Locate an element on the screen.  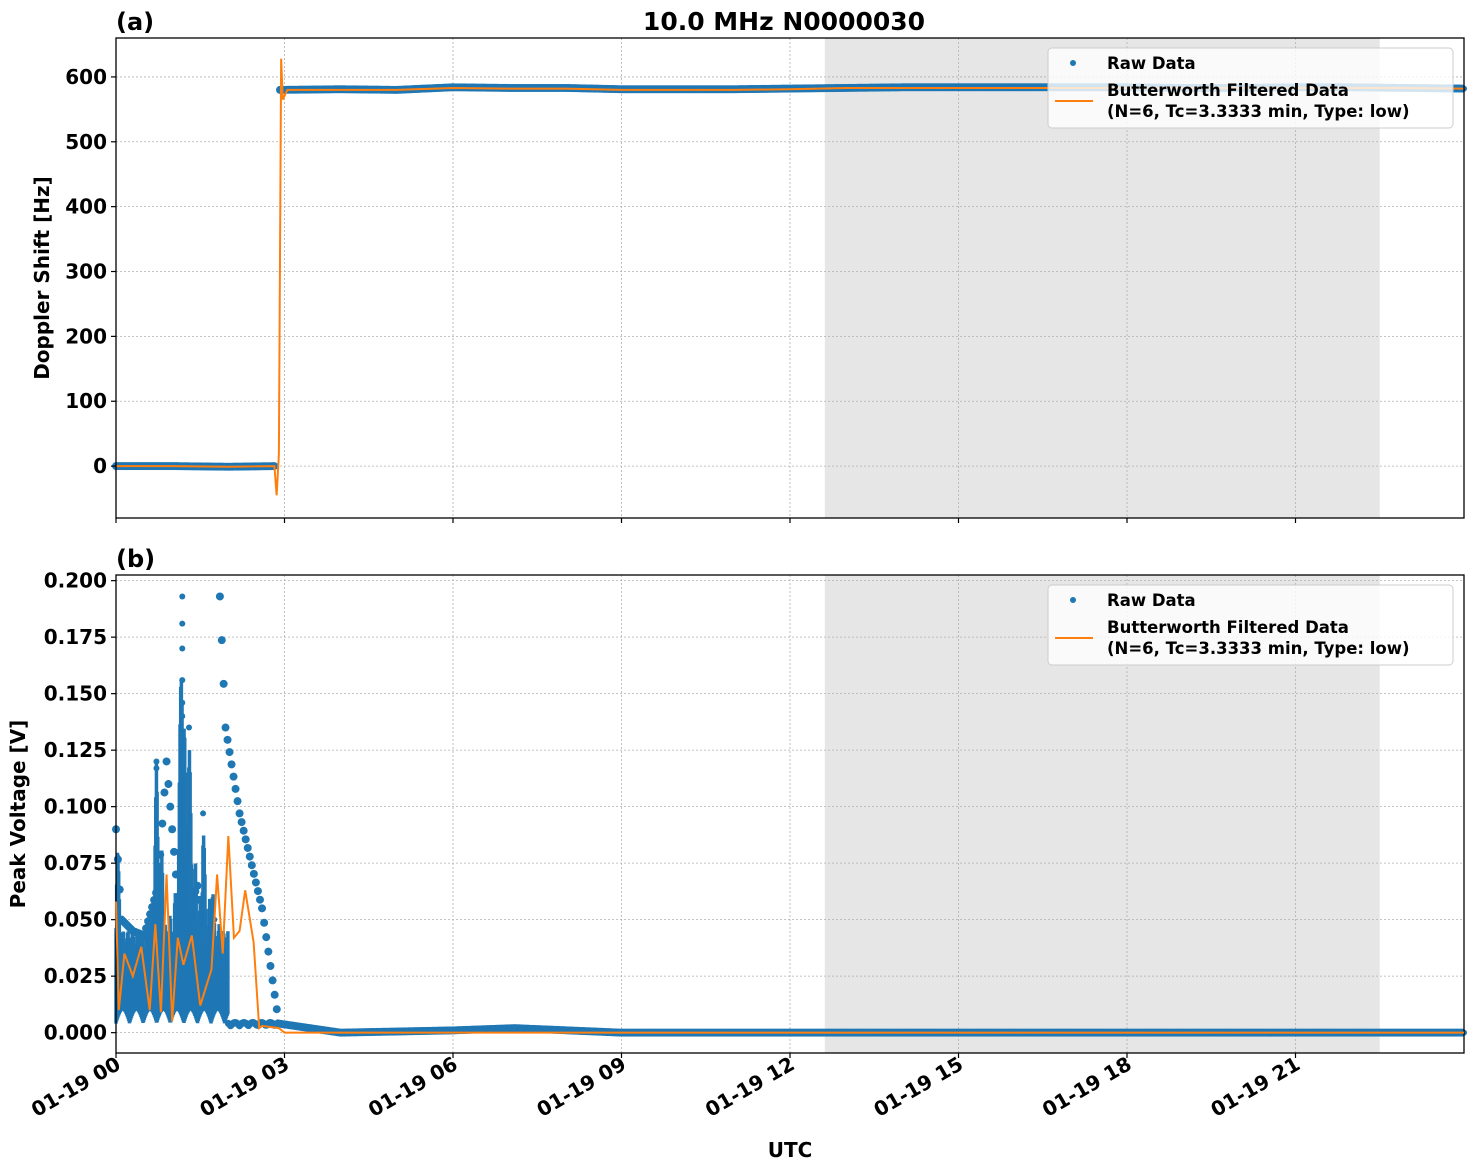
y-axis-label-b: Peak Voltage [V] is located at coordinates (18, 814).